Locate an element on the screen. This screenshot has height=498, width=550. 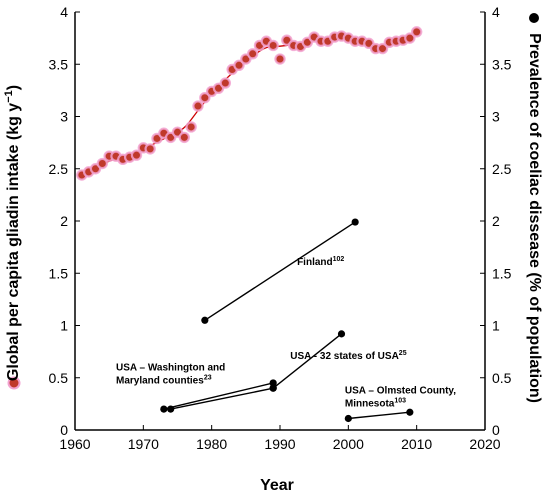
y-right-tick-label: 2.5 is located at coordinates (502, 169).